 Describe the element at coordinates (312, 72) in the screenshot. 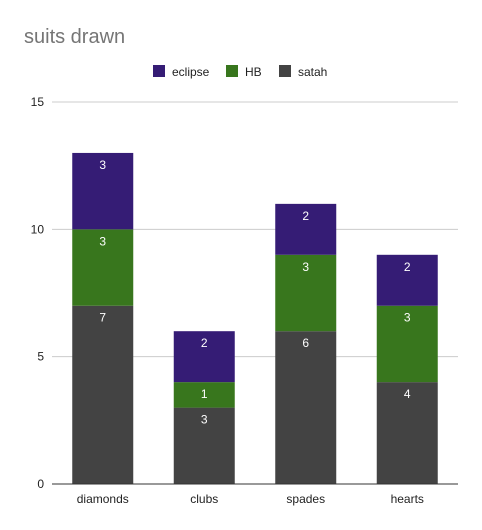

I see `legend-label: satah` at that location.